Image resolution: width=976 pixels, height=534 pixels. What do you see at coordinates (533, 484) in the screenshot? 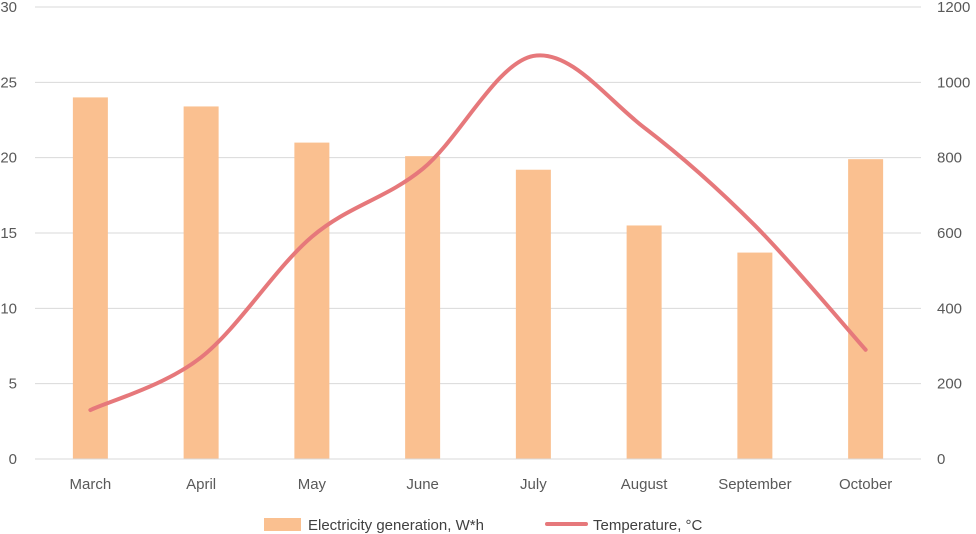
I see `x-tick-label: July` at bounding box center [533, 484].